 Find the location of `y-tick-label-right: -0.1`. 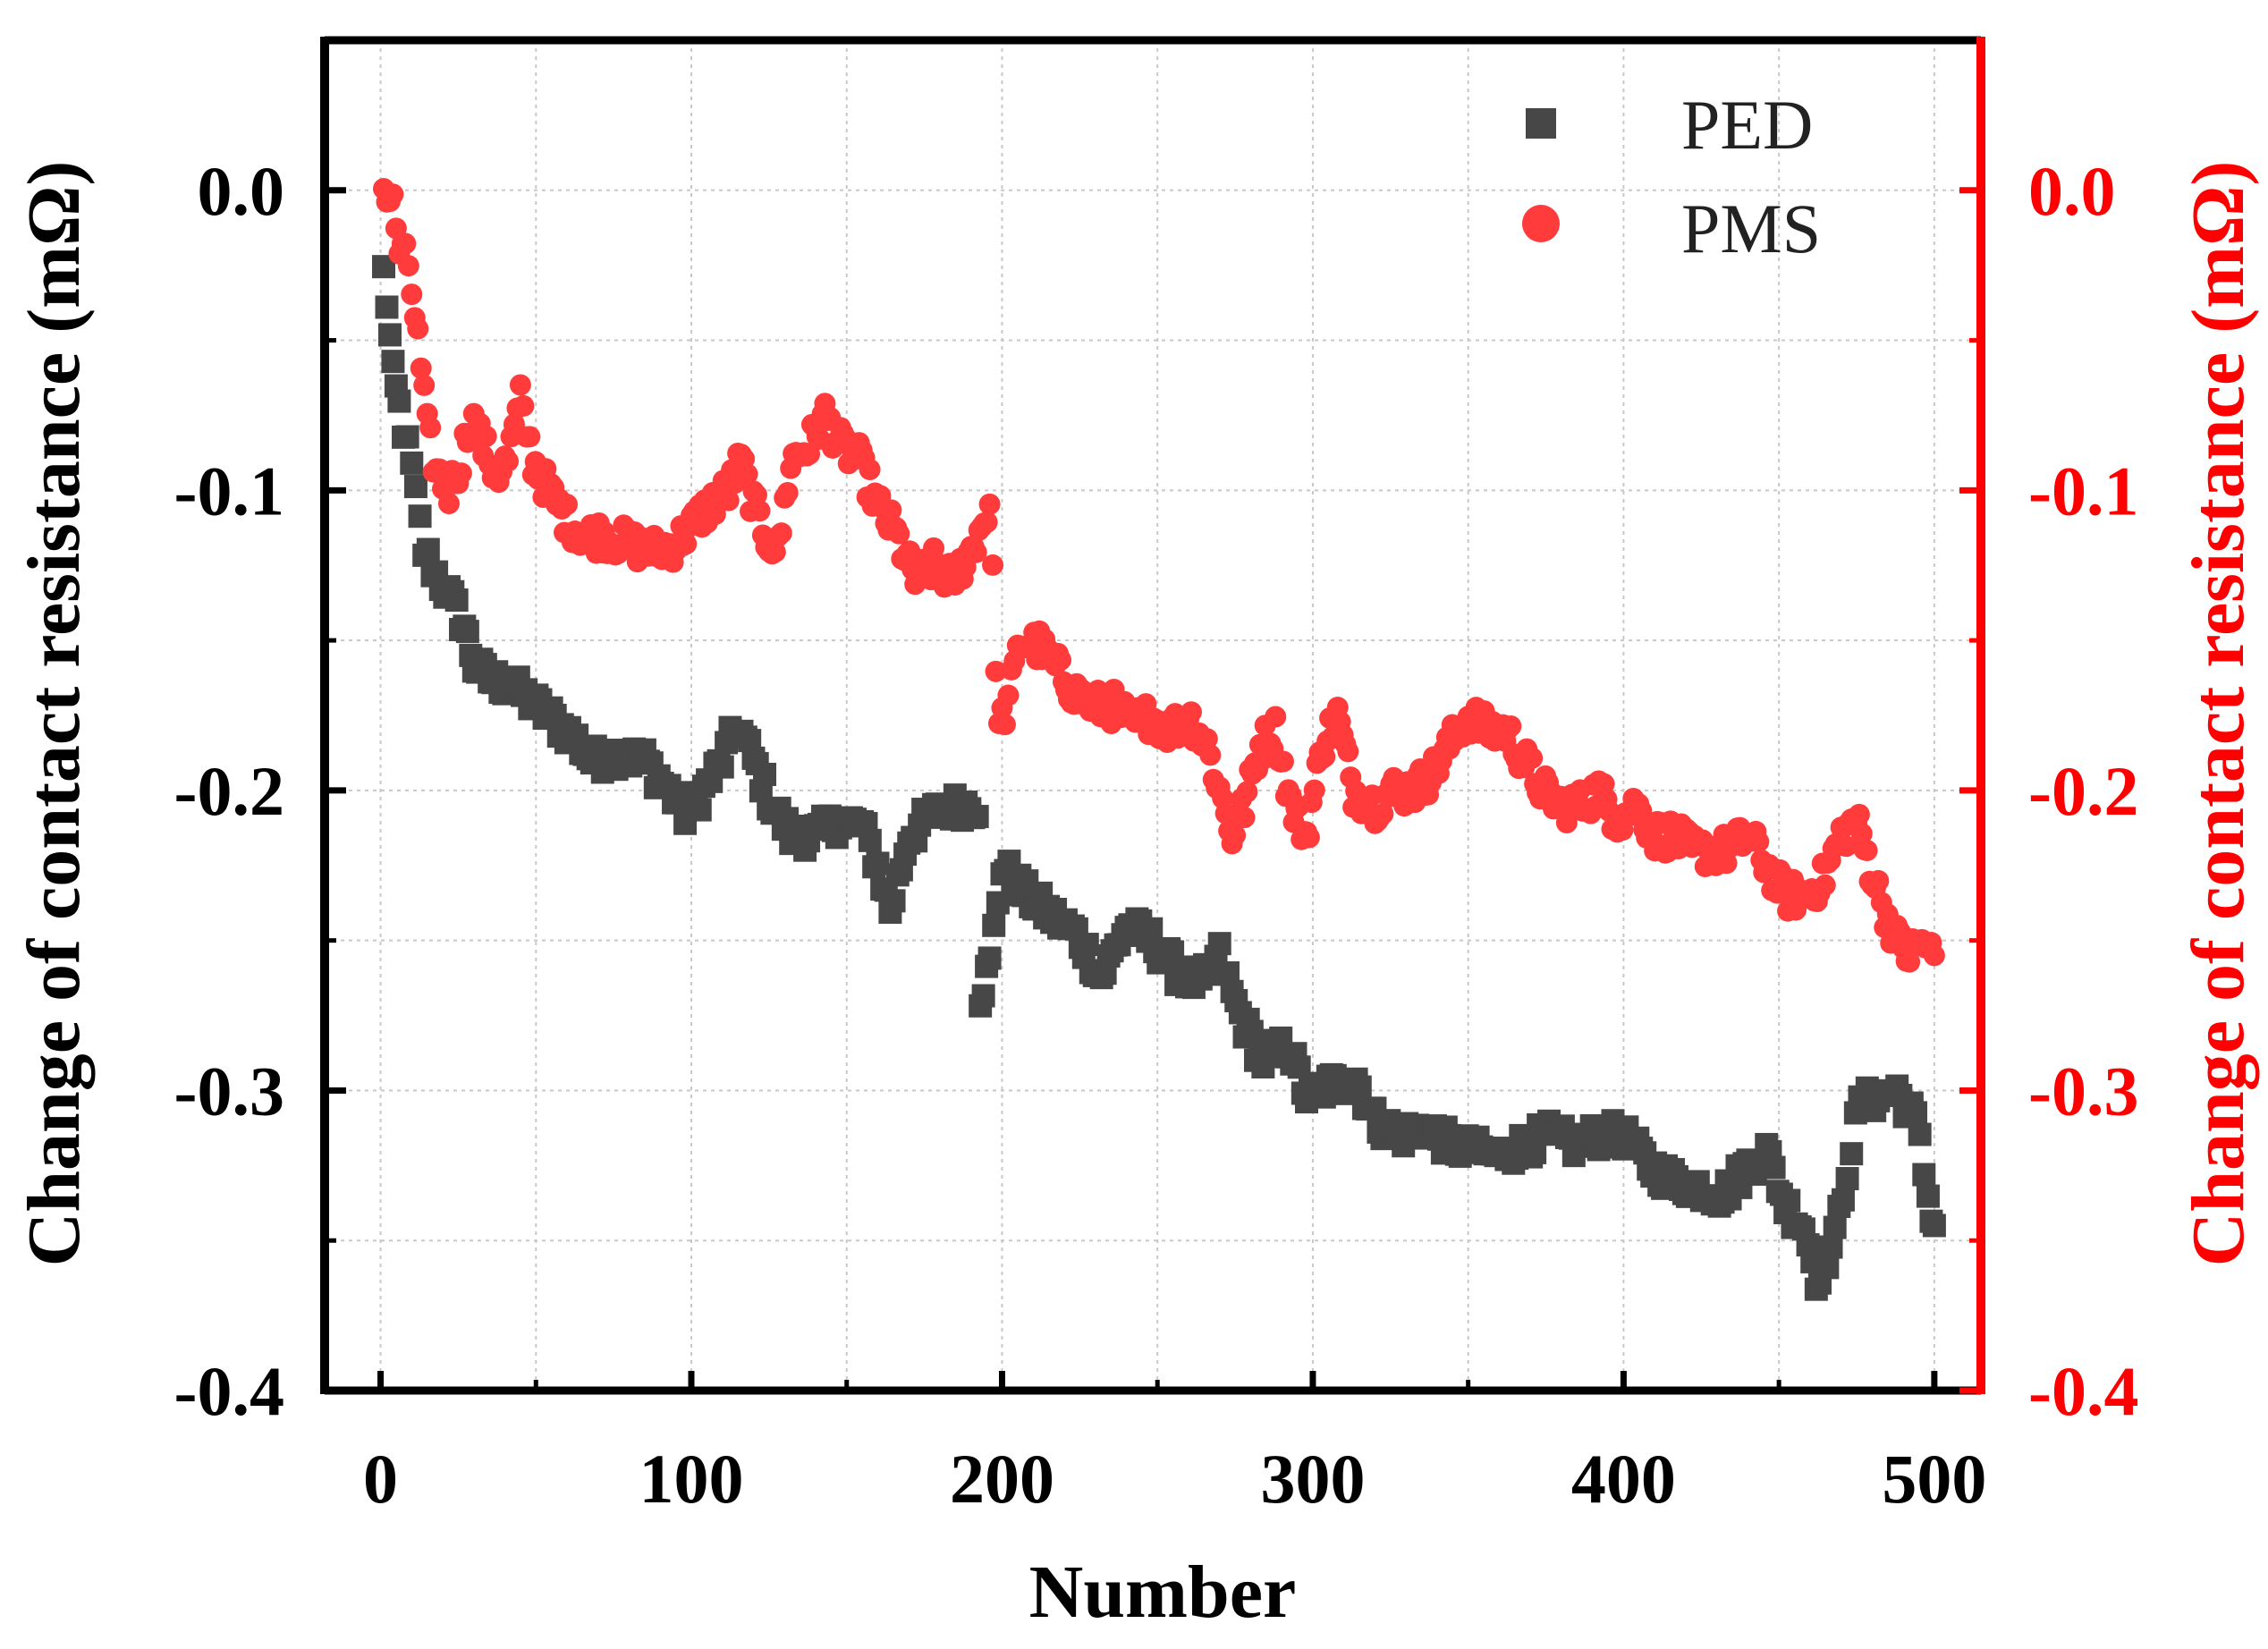

y-tick-label-right: -0.1 is located at coordinates (2083, 490).